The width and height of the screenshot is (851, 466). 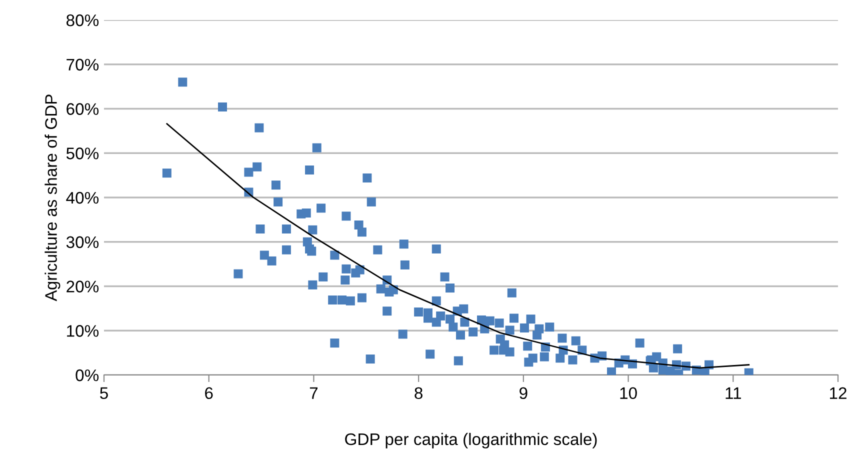 What do you see at coordinates (82, 198) in the screenshot?
I see `y-tick-label: 40%` at bounding box center [82, 198].